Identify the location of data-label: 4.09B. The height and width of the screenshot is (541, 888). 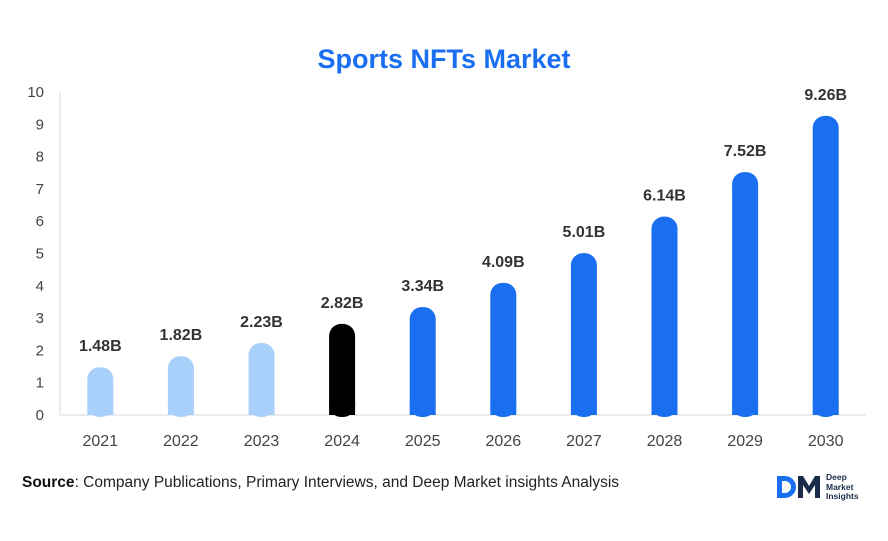
(503, 262).